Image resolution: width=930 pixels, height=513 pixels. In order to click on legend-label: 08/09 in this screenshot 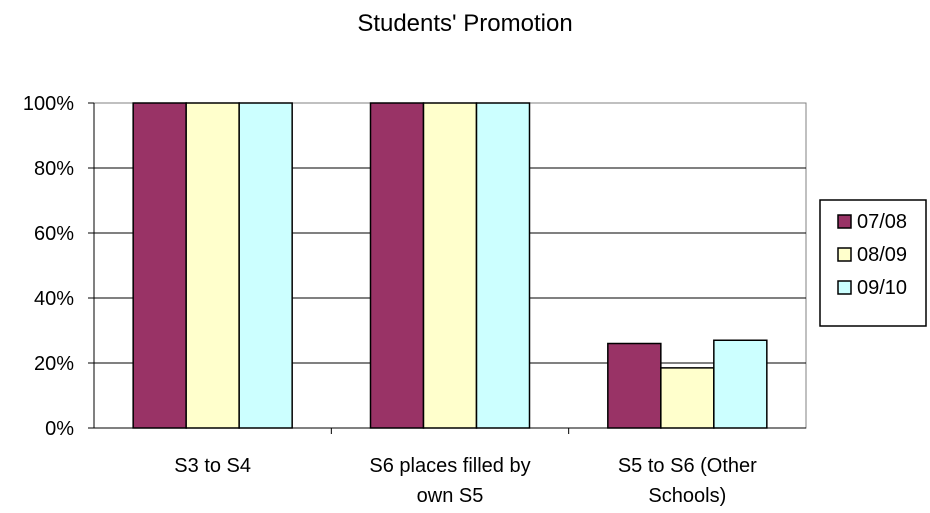, I will do `click(882, 255)`.